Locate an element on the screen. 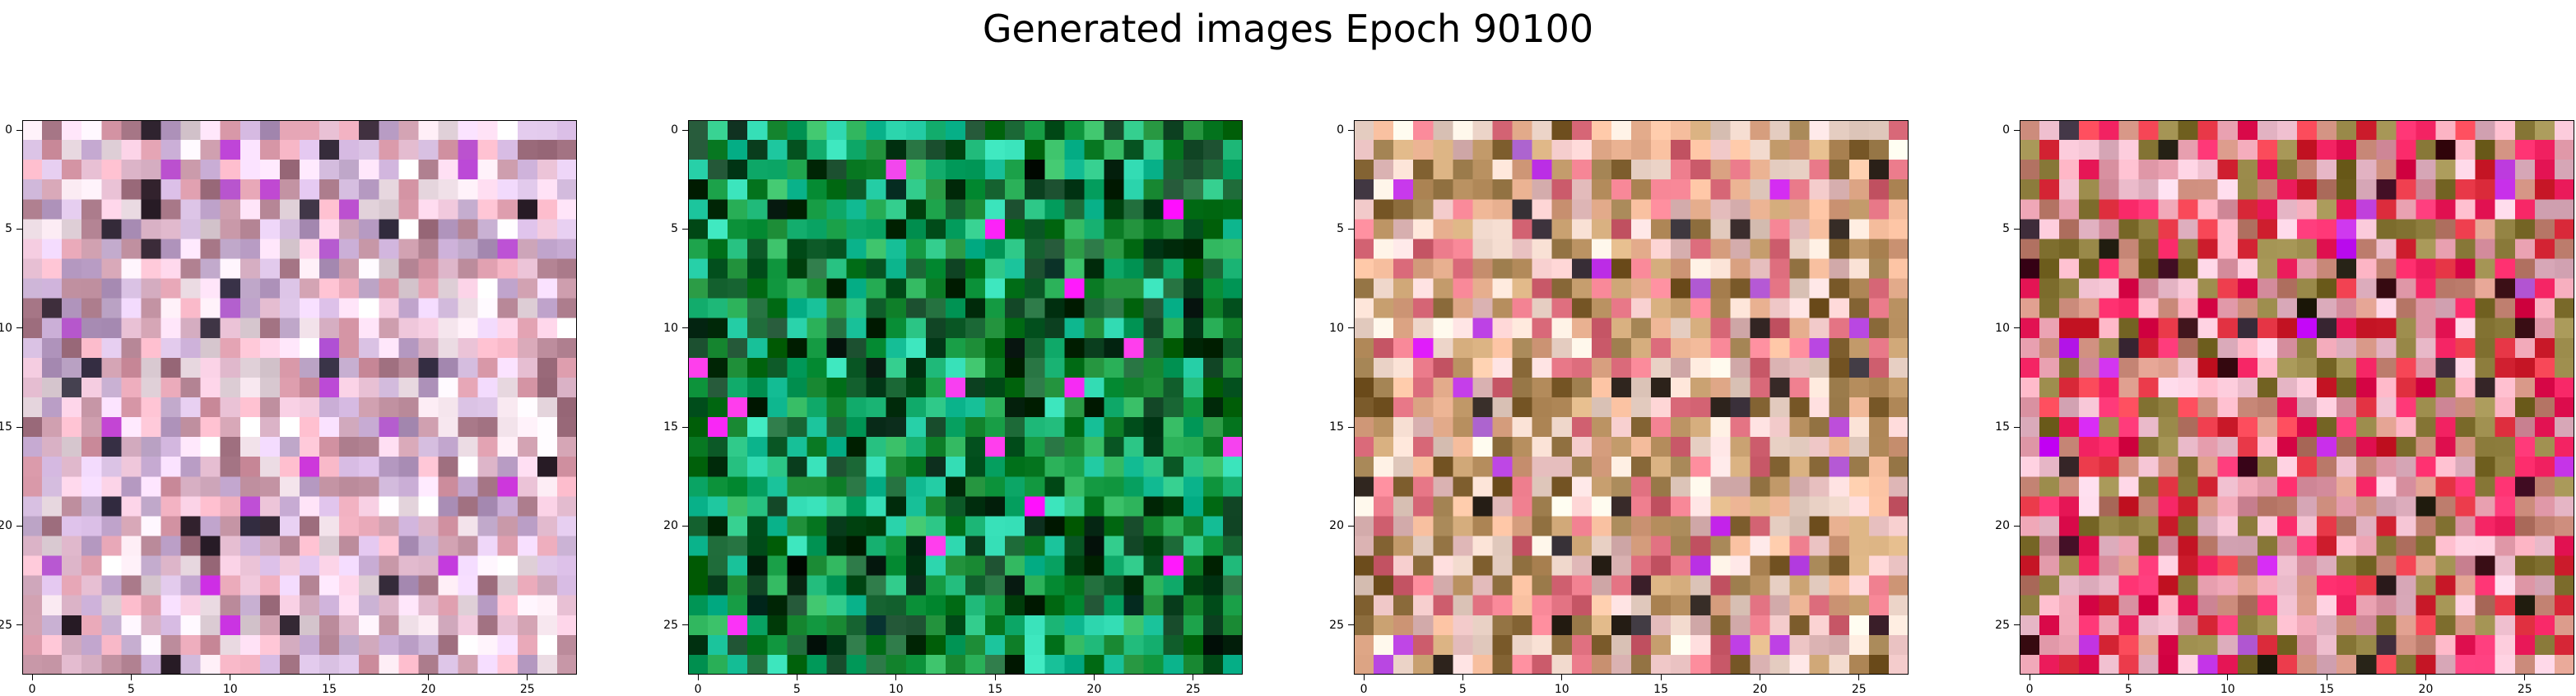  figure-title: Generated images Epoch 90100 is located at coordinates (1288, 29).